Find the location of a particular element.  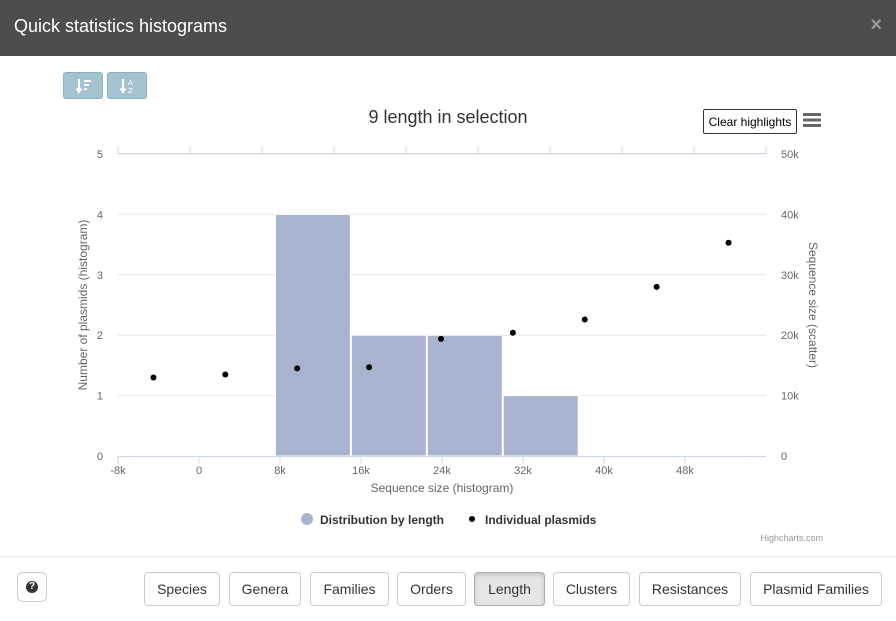

y-tick-label: 3 is located at coordinates (100, 276).